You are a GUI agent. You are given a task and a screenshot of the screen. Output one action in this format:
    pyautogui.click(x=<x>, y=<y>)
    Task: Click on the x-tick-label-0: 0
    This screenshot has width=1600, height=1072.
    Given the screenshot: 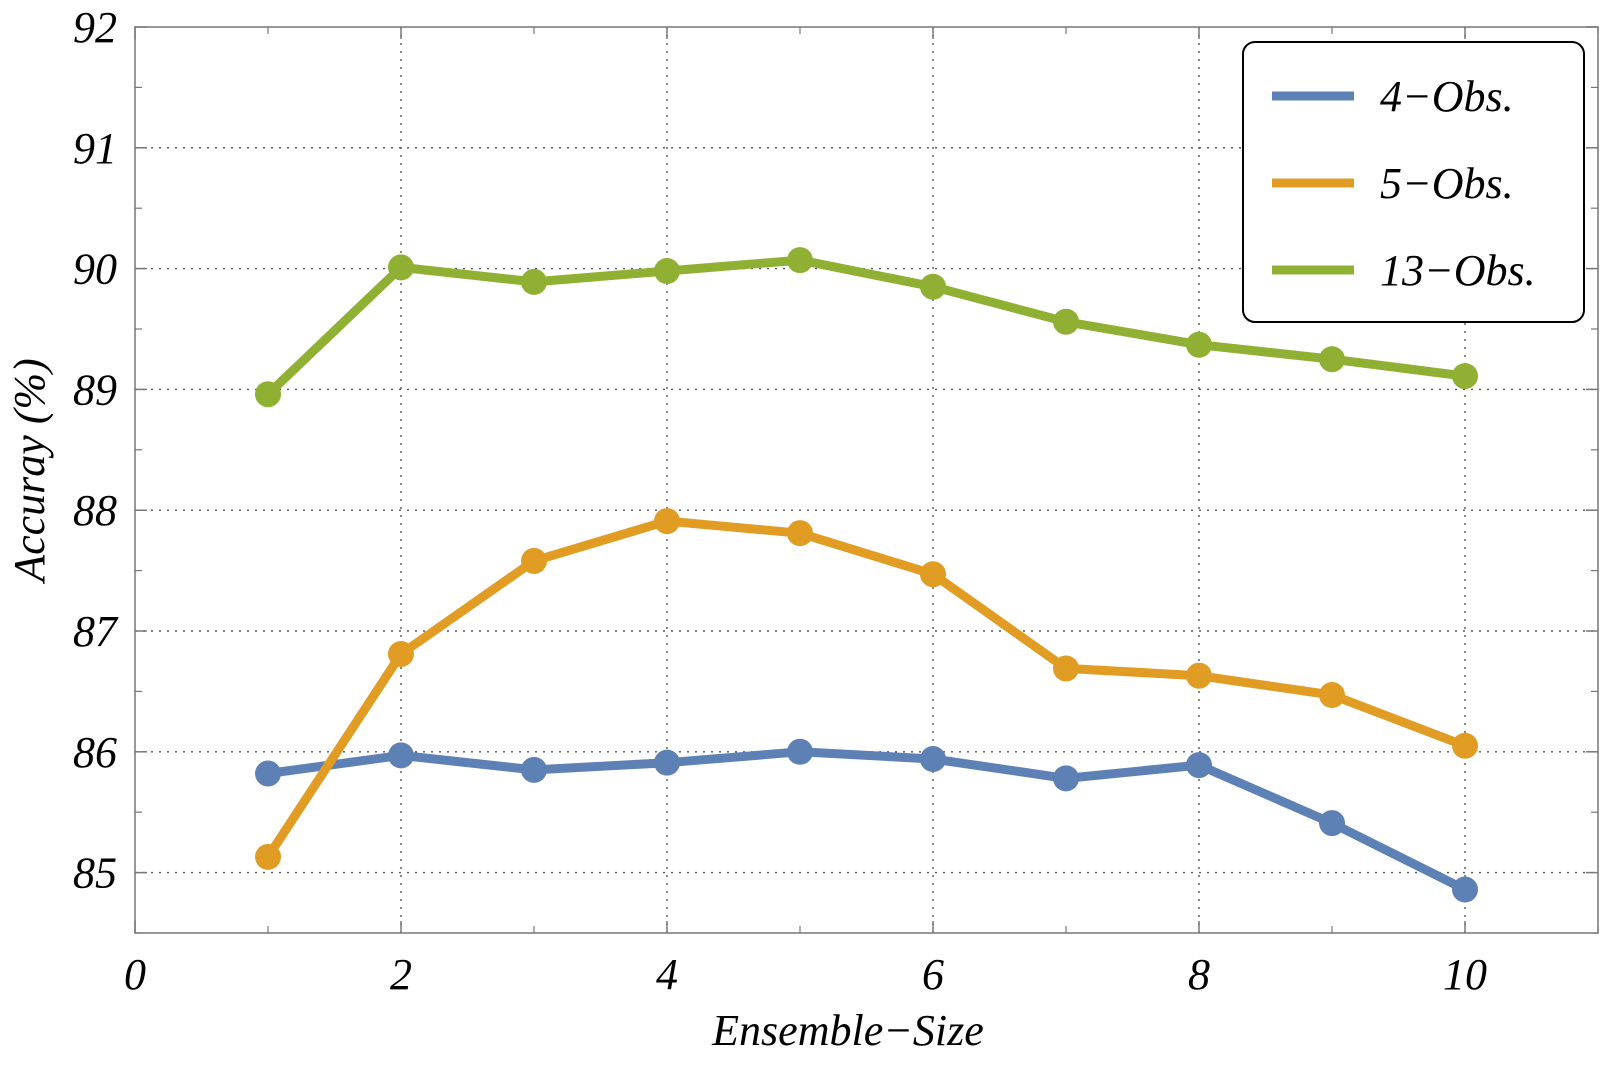 What is the action you would take?
    pyautogui.click(x=135, y=974)
    